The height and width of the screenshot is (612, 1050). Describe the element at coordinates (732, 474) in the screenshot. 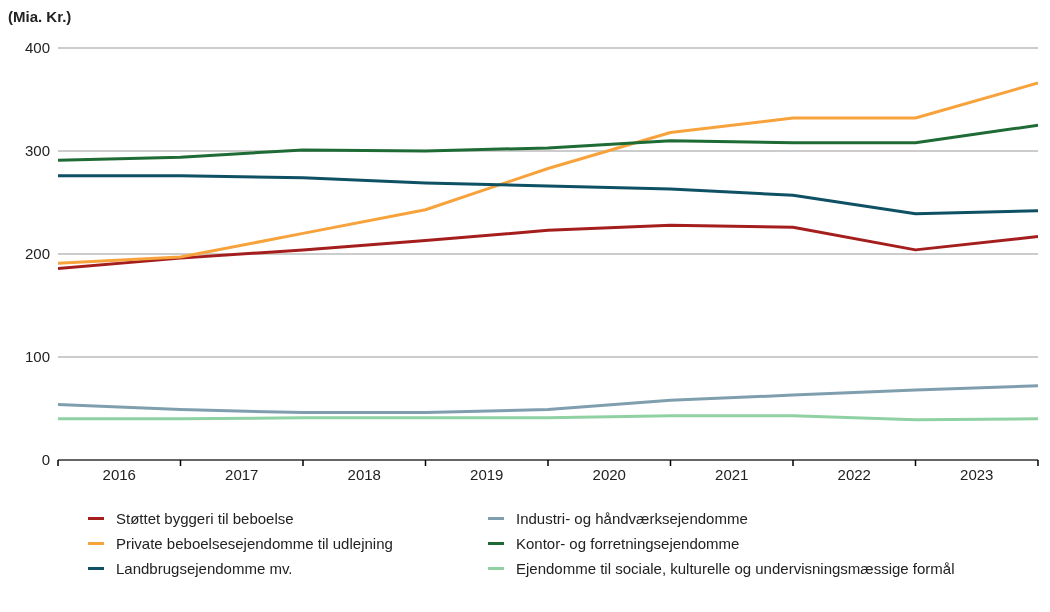

I see `x-tick-label: 2021` at that location.